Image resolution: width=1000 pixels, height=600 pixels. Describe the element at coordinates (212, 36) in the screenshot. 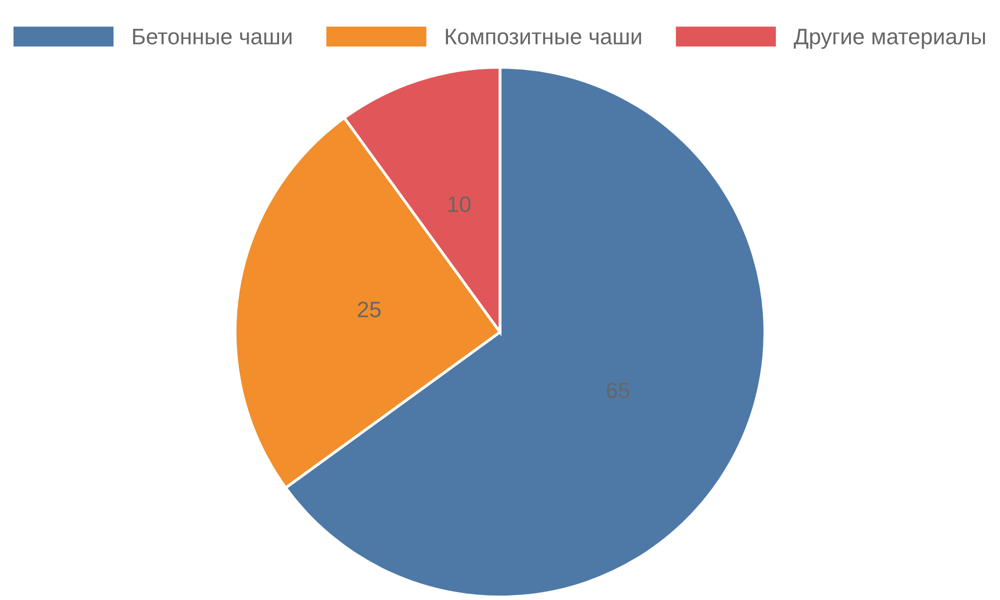

I see `legend-label: Бетонные чаши` at that location.